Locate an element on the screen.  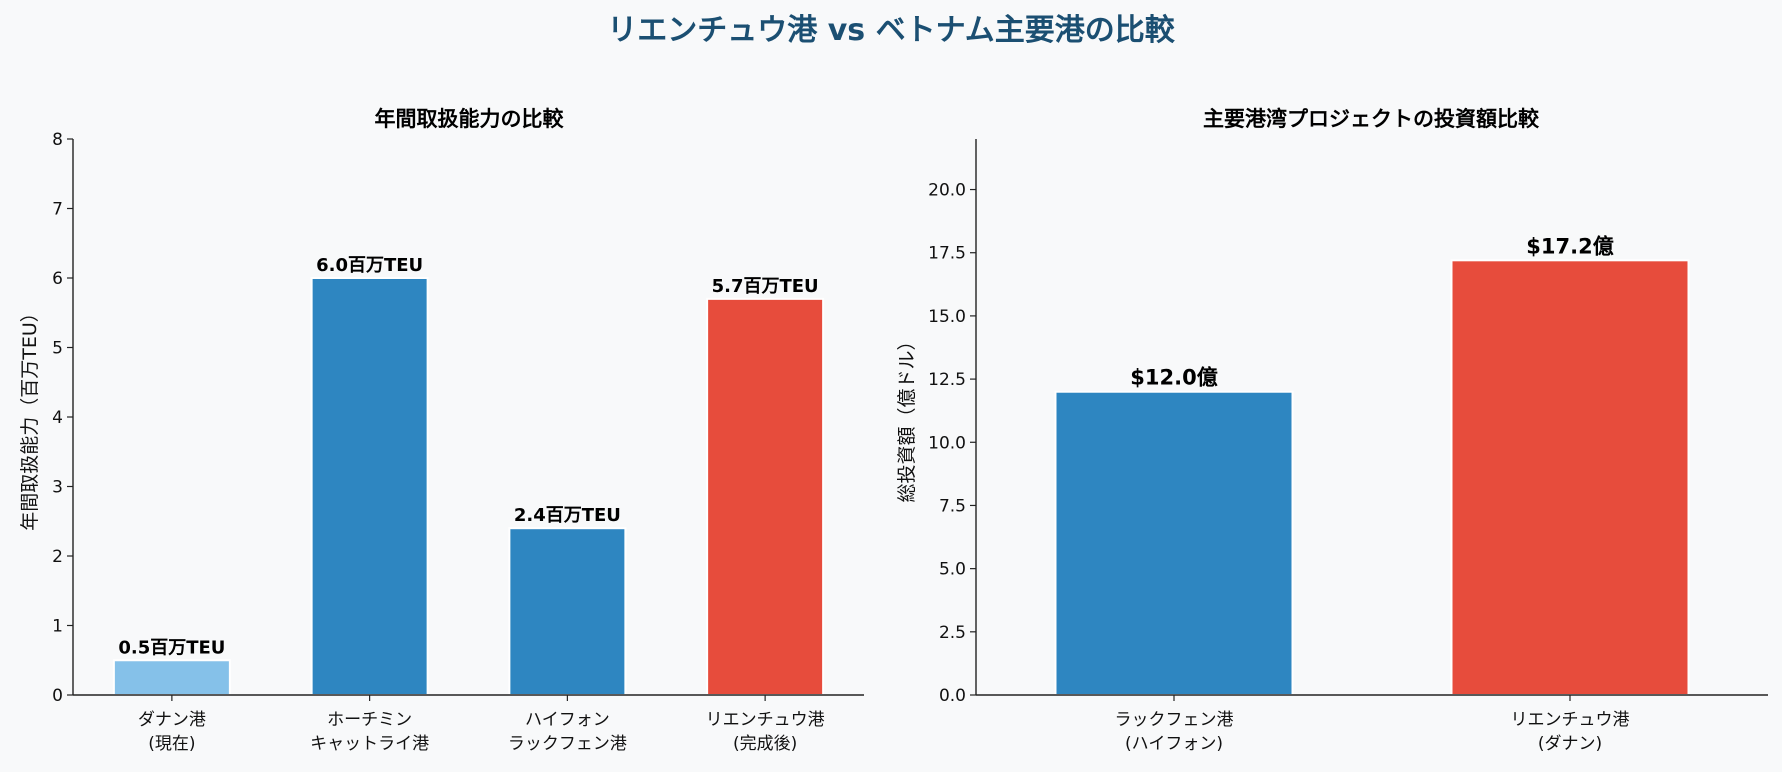
x-tick-label: ハイフォンラックフェン港 is located at coordinates (567, 732).